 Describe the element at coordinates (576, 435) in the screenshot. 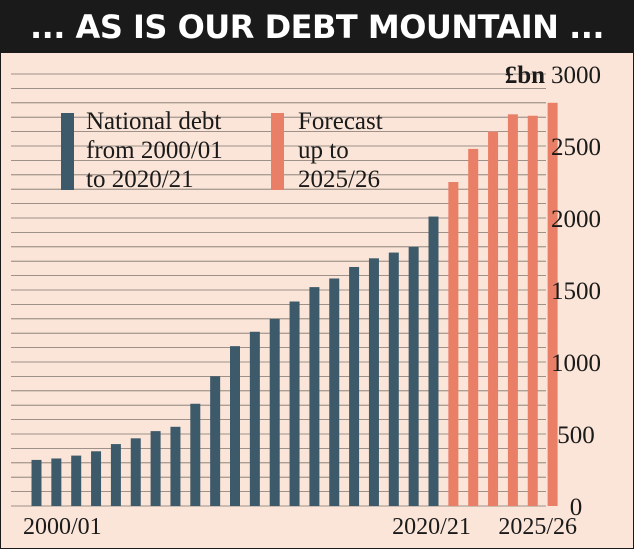

I see `y-tick-label: 500` at that location.